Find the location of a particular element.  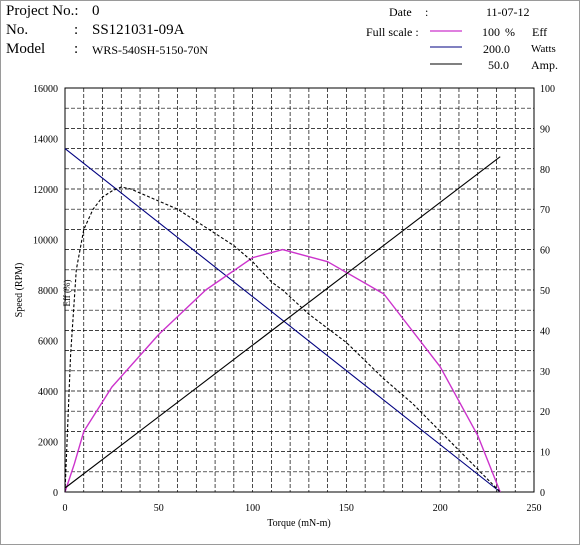

y-right-tick-label: 0 is located at coordinates (542, 493).